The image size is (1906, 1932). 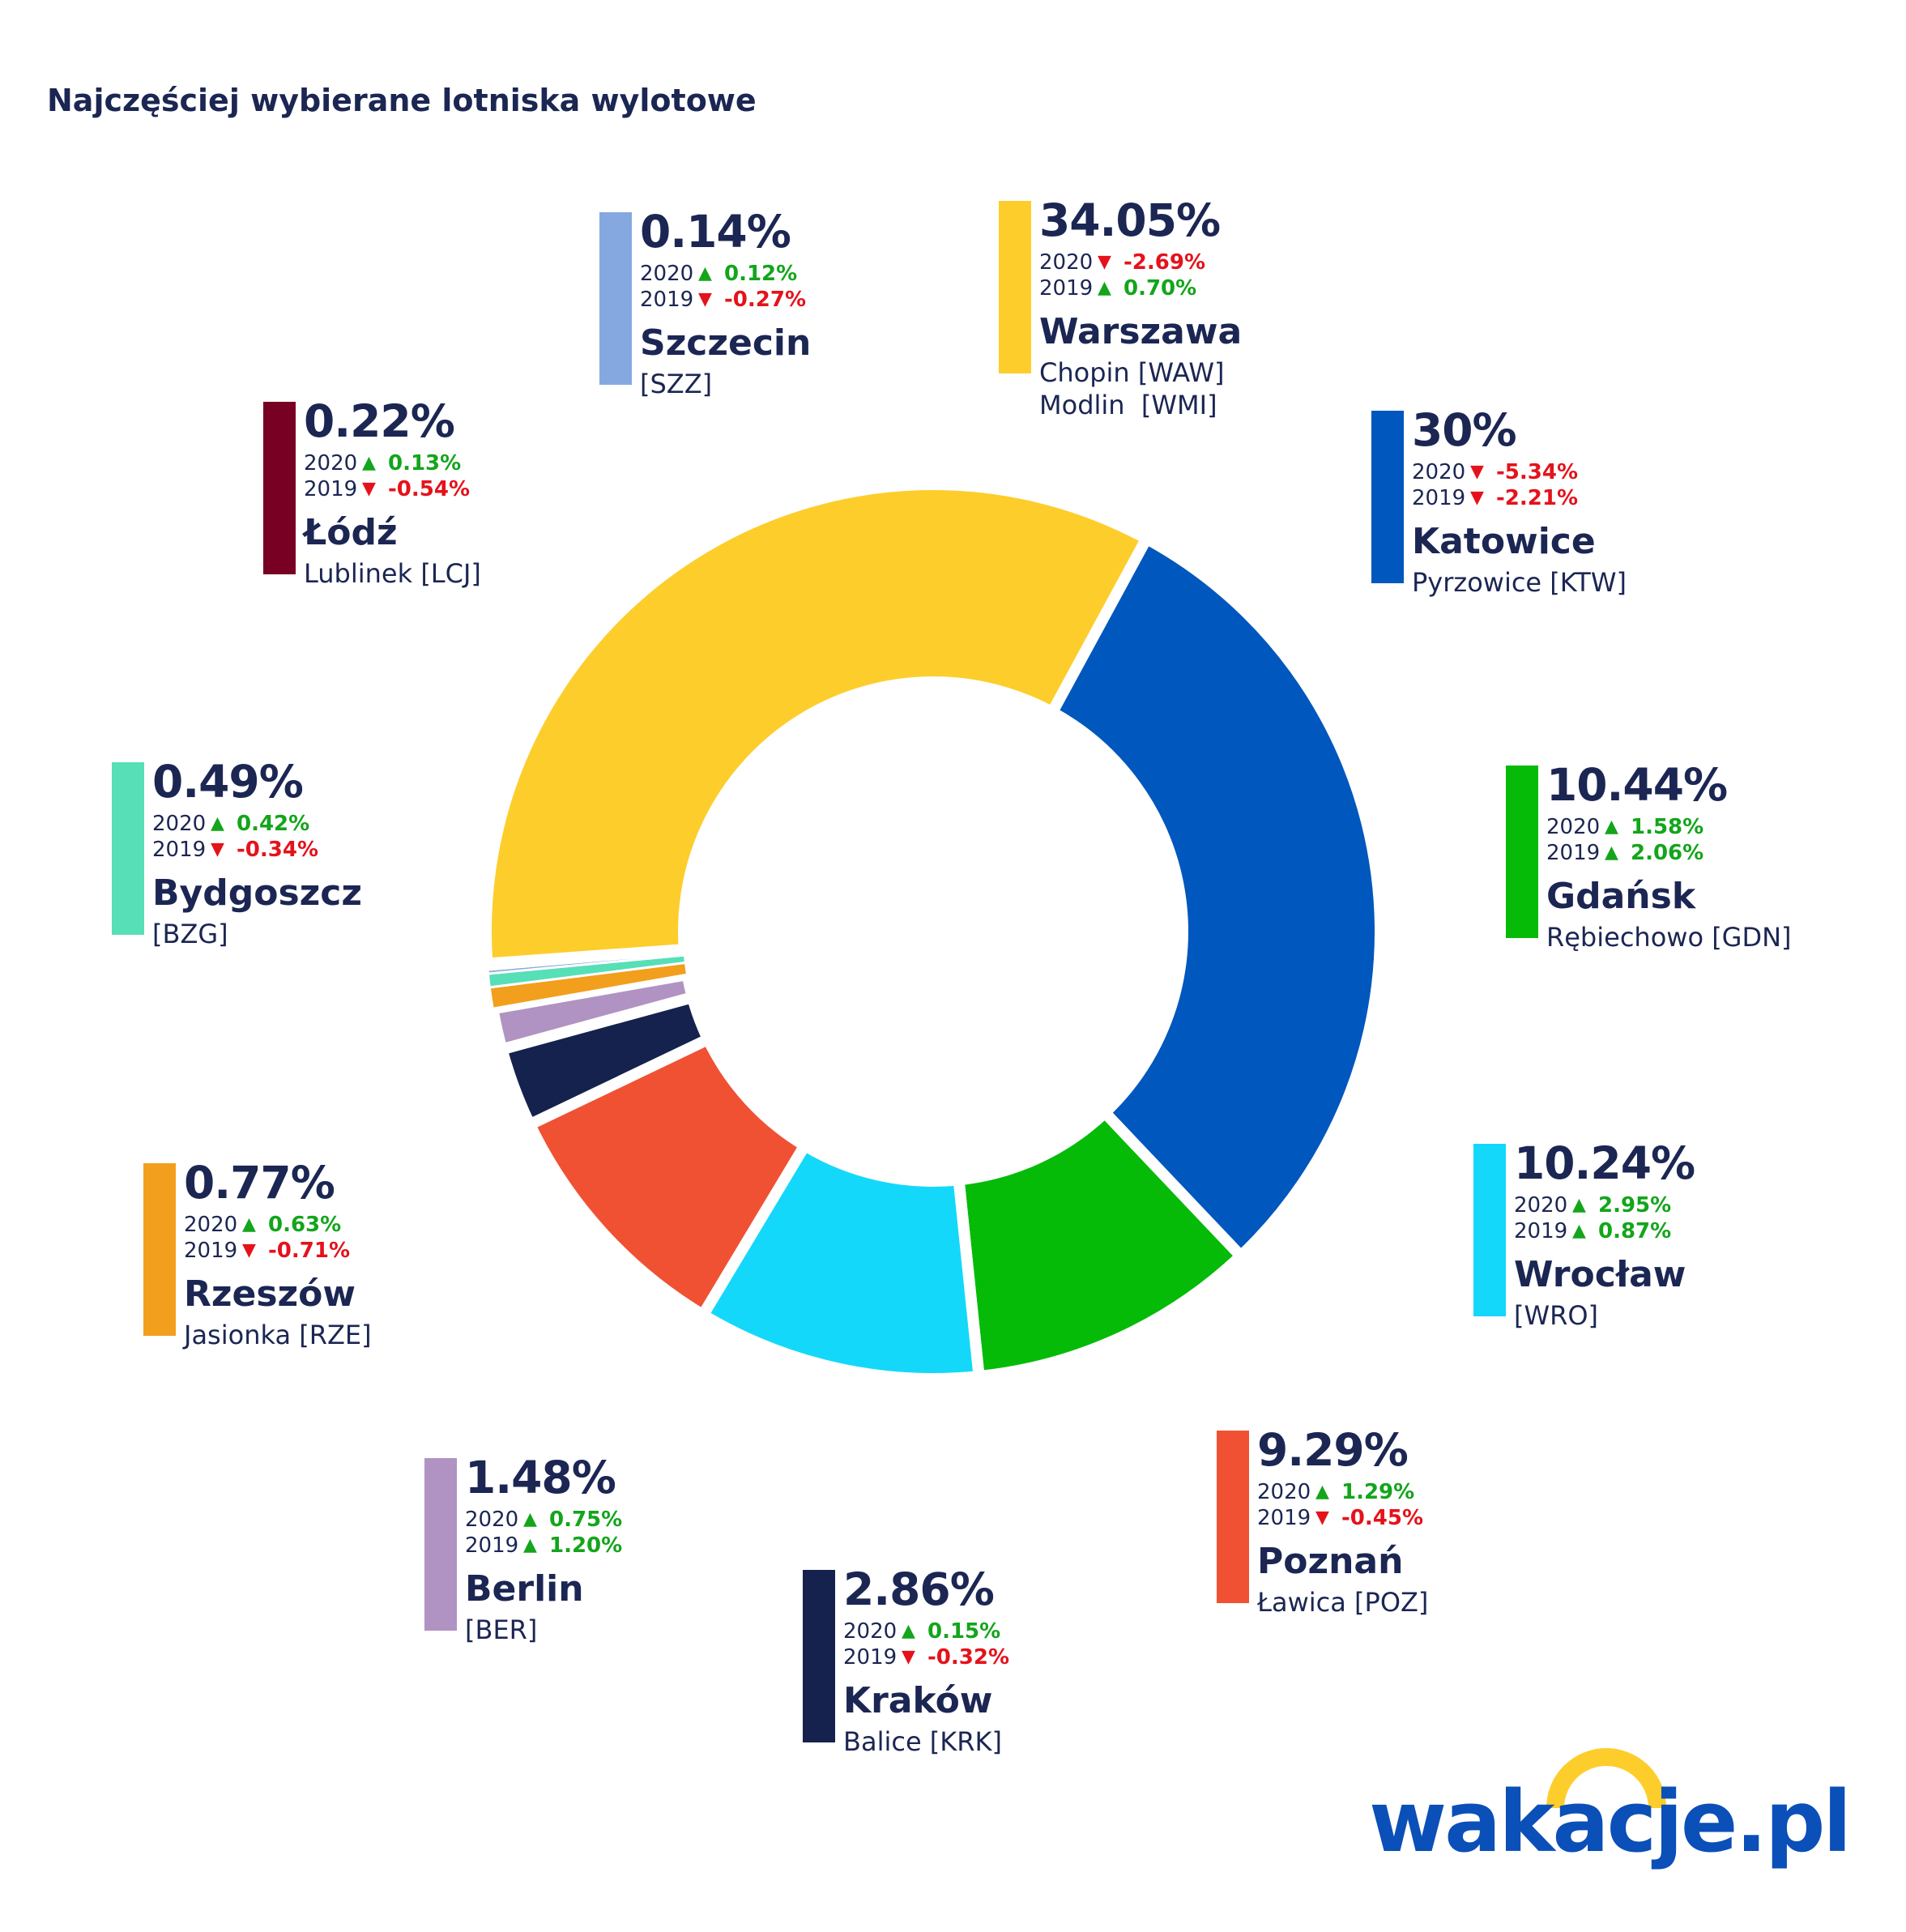 I want to click on share-value: 34.05%, so click(x=1130, y=220).